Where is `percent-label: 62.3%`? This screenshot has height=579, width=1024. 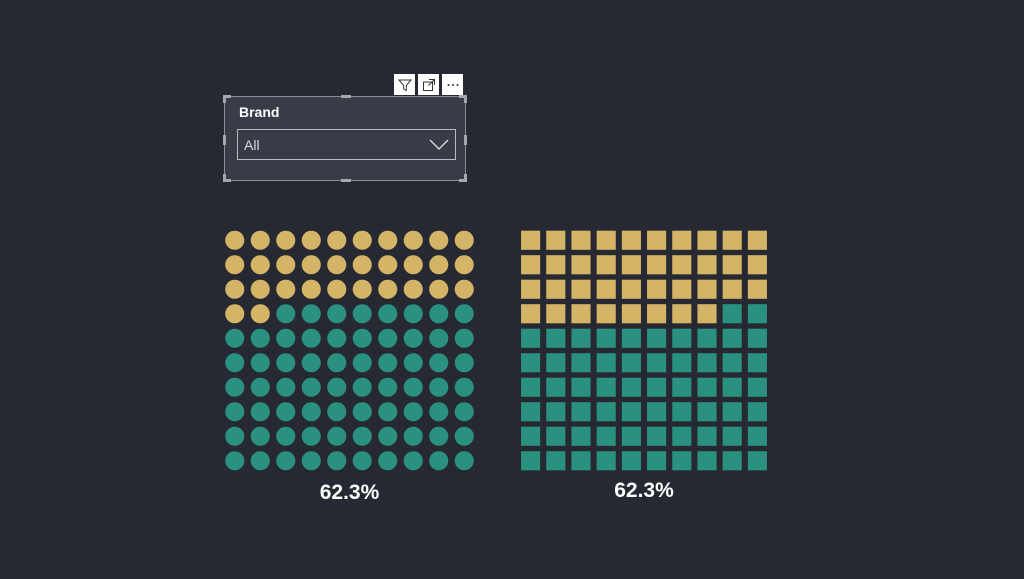 percent-label: 62.3% is located at coordinates (349, 492).